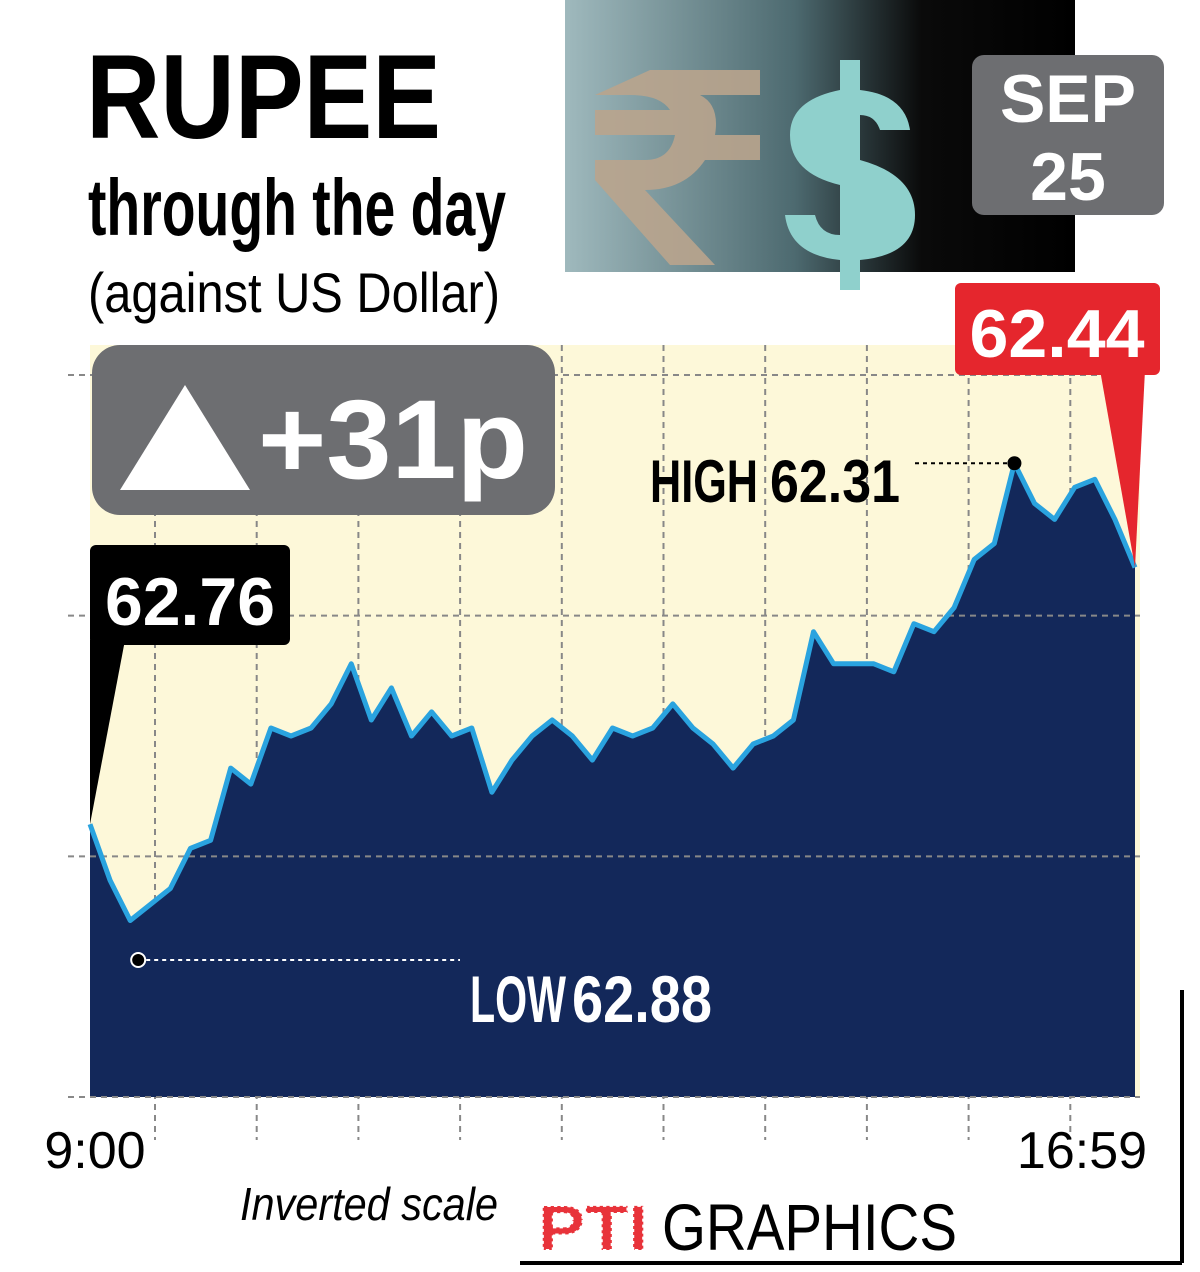 The width and height of the screenshot is (1200, 1272). I want to click on low-value: 62.88, so click(642, 999).